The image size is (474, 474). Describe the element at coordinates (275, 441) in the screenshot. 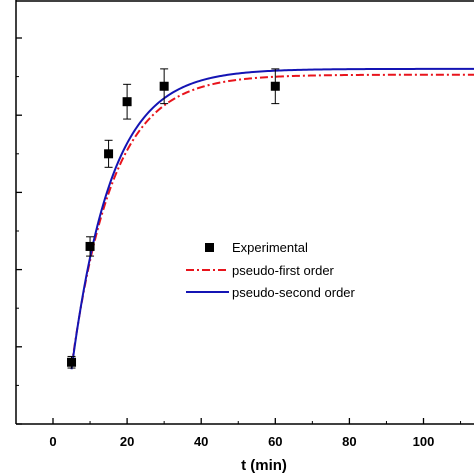

I see `x-tick-label-60: 60` at that location.